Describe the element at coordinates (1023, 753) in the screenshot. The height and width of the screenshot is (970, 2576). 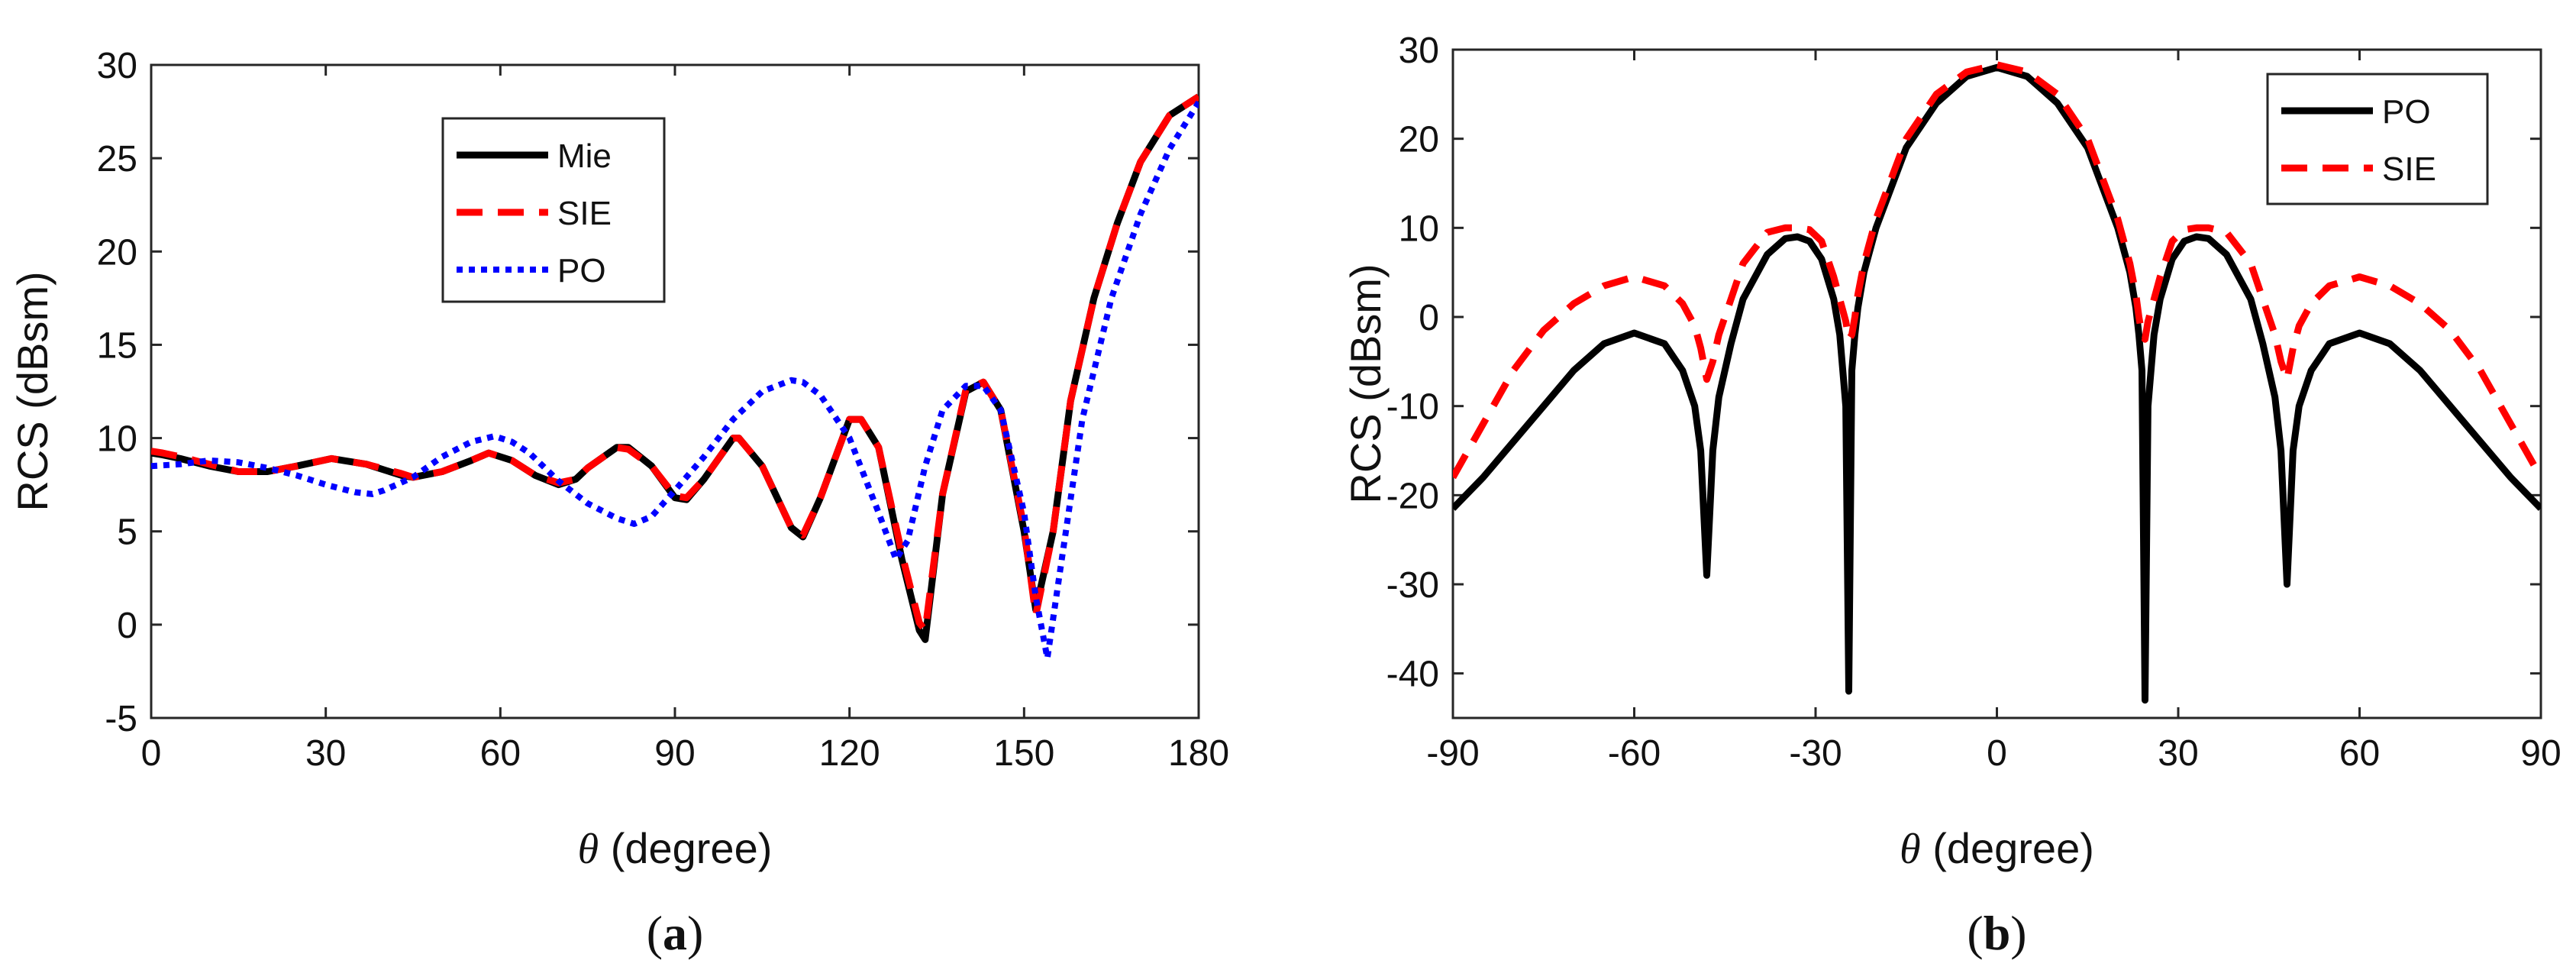
I see `x-tick-label: 150` at that location.